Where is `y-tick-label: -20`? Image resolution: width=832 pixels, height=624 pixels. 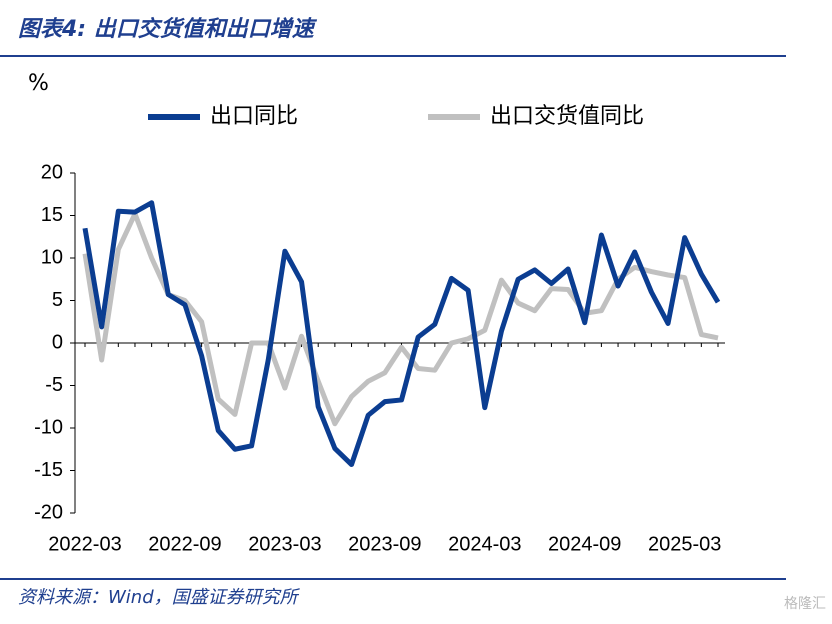
y-tick-label: -20 is located at coordinates (48, 512).